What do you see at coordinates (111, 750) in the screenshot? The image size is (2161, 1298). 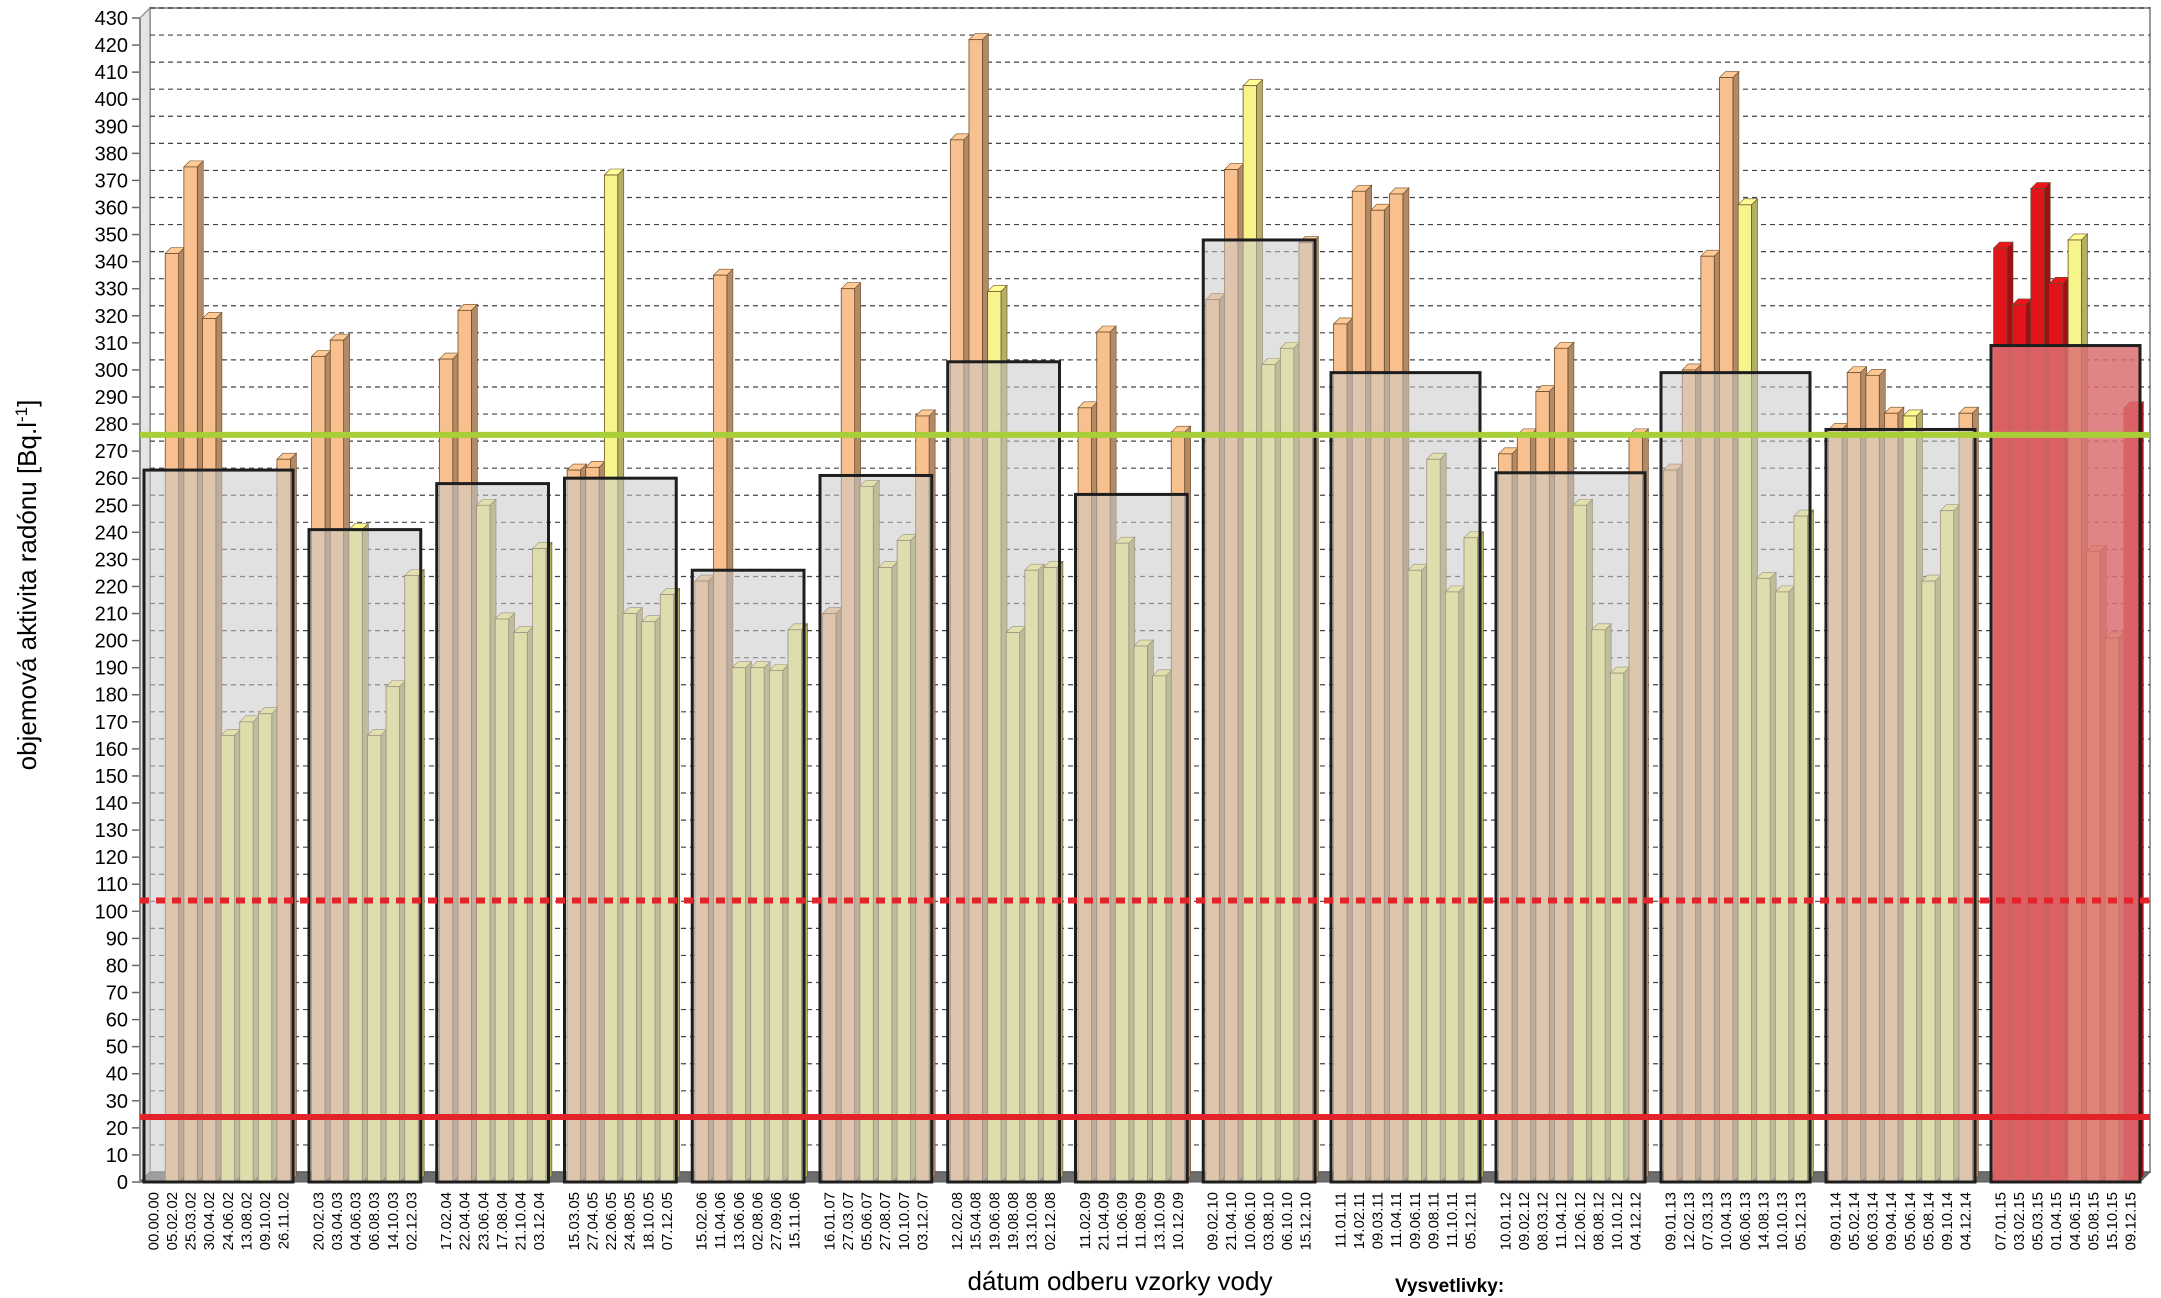 I see `y-tick-label: 160` at bounding box center [111, 750].